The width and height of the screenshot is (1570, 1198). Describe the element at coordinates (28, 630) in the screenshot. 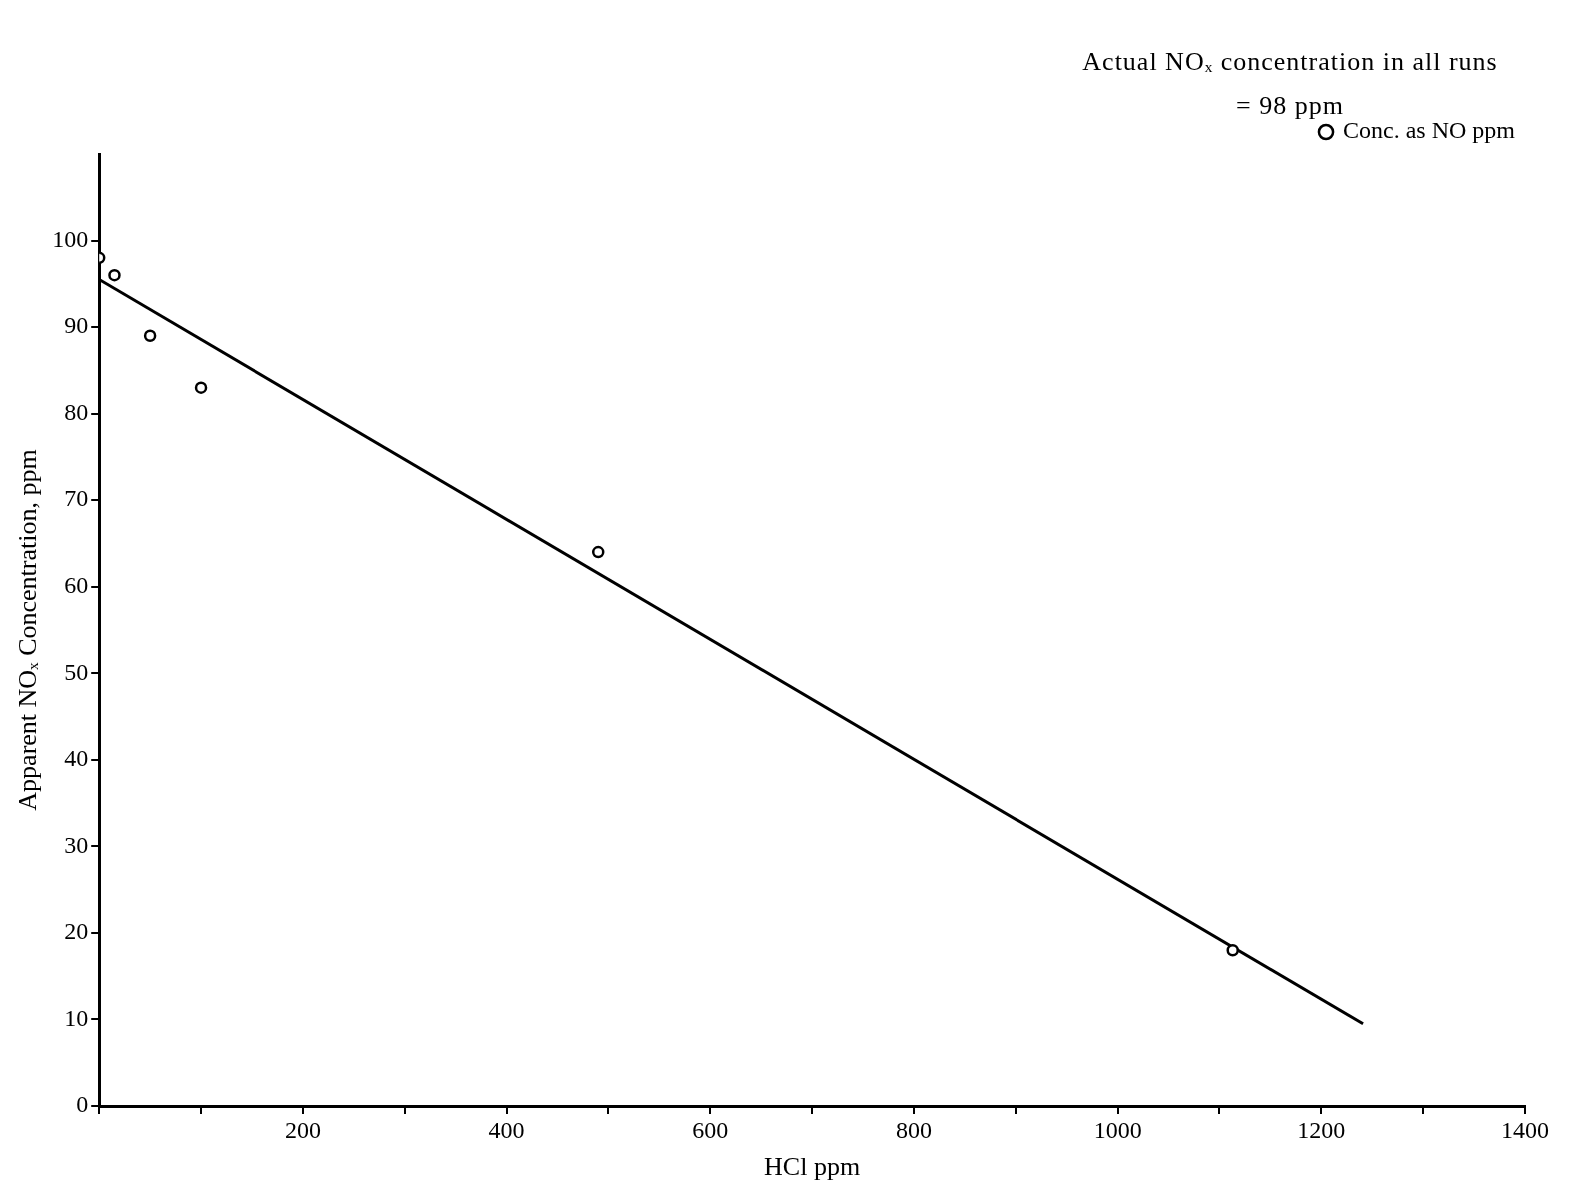

I see `y-axis-title: Apparent NOₓ Concentration, ppm` at that location.